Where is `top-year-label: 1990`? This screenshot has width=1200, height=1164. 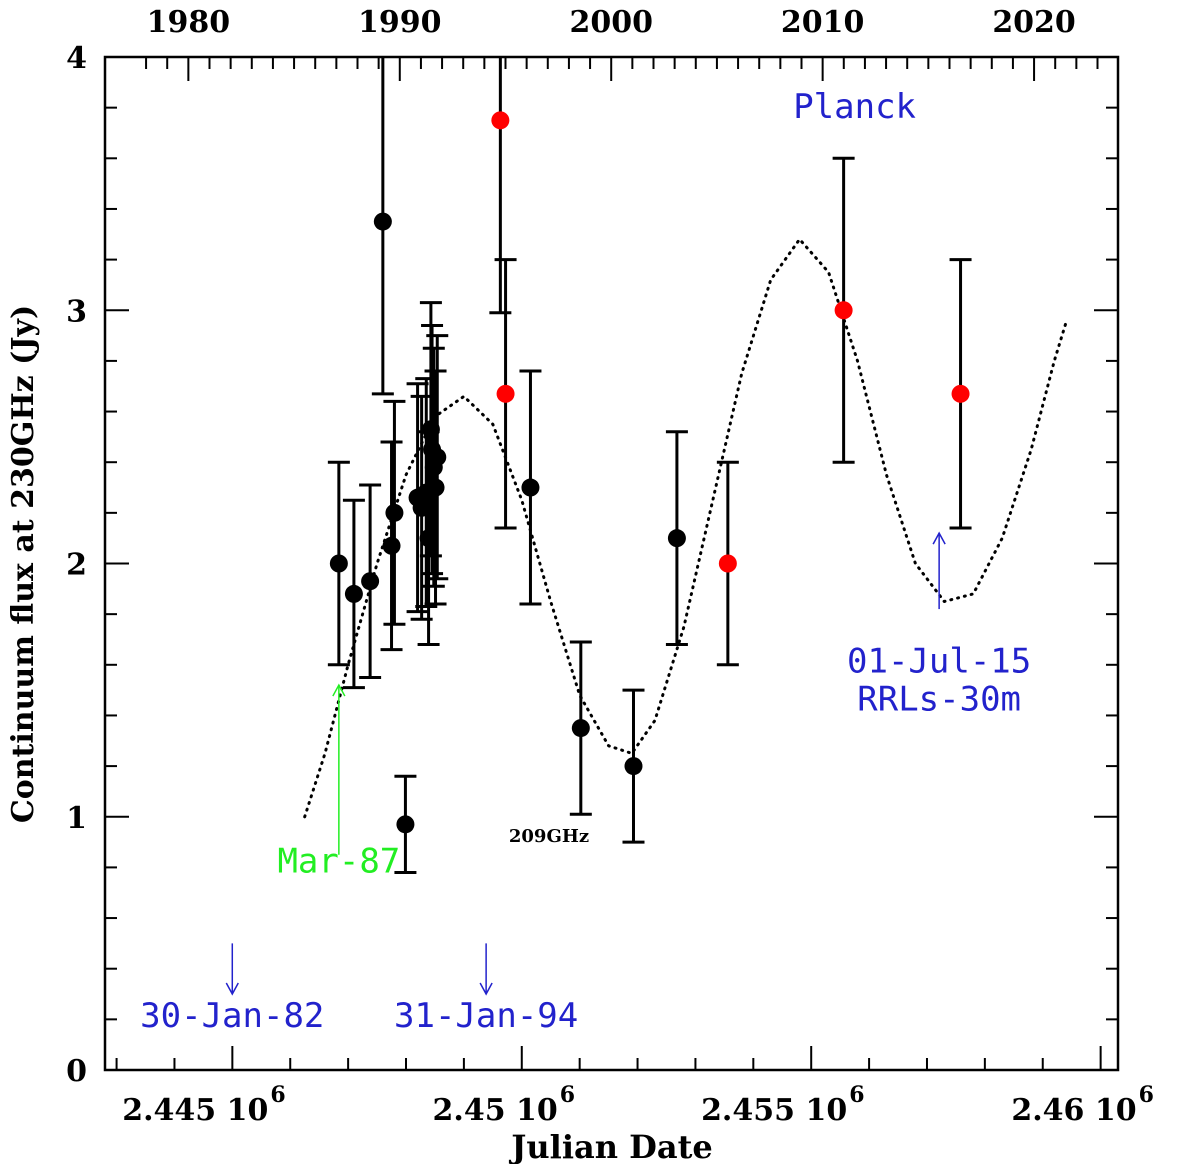
top-year-label: 1990 is located at coordinates (400, 22).